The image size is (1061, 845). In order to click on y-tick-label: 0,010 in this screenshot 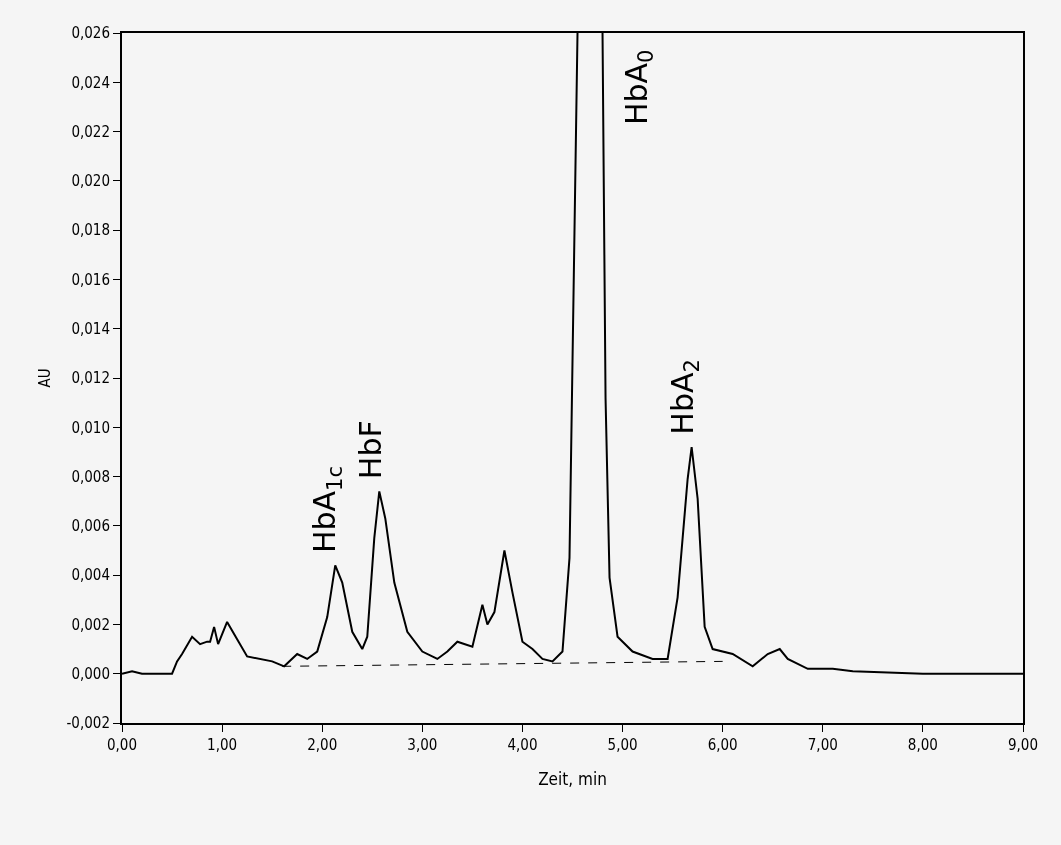, I will do `click(90, 427)`.